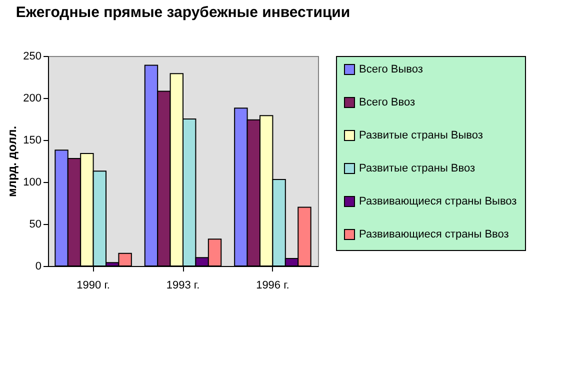 The width and height of the screenshot is (574, 383). What do you see at coordinates (391, 70) in the screenshot?
I see `legend-label: Всего Вывоз` at bounding box center [391, 70].